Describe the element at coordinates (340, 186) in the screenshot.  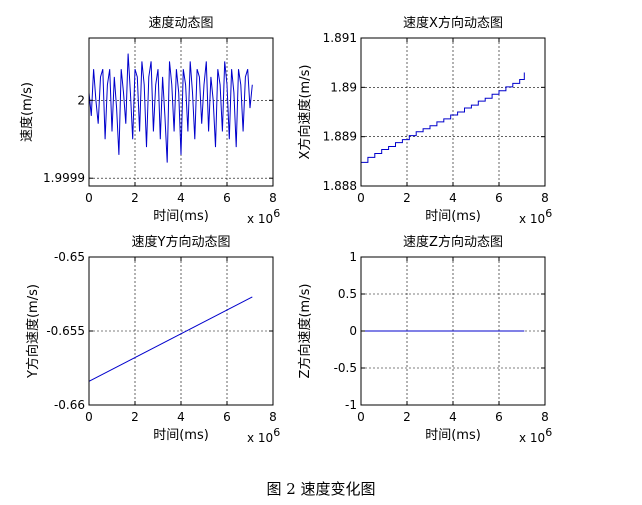
I see `y-tick-label: 1.888` at that location.